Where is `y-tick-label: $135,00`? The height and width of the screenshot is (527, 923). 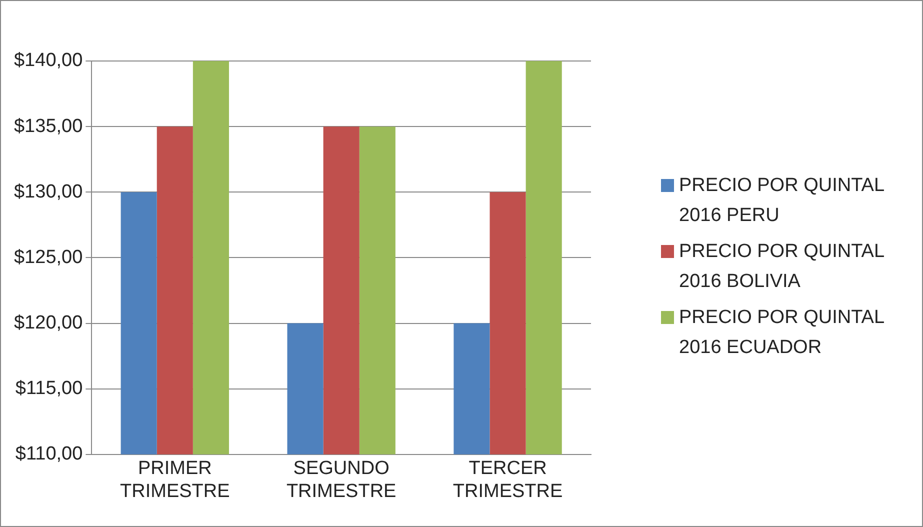 y-tick-label: $135,00 is located at coordinates (48, 126).